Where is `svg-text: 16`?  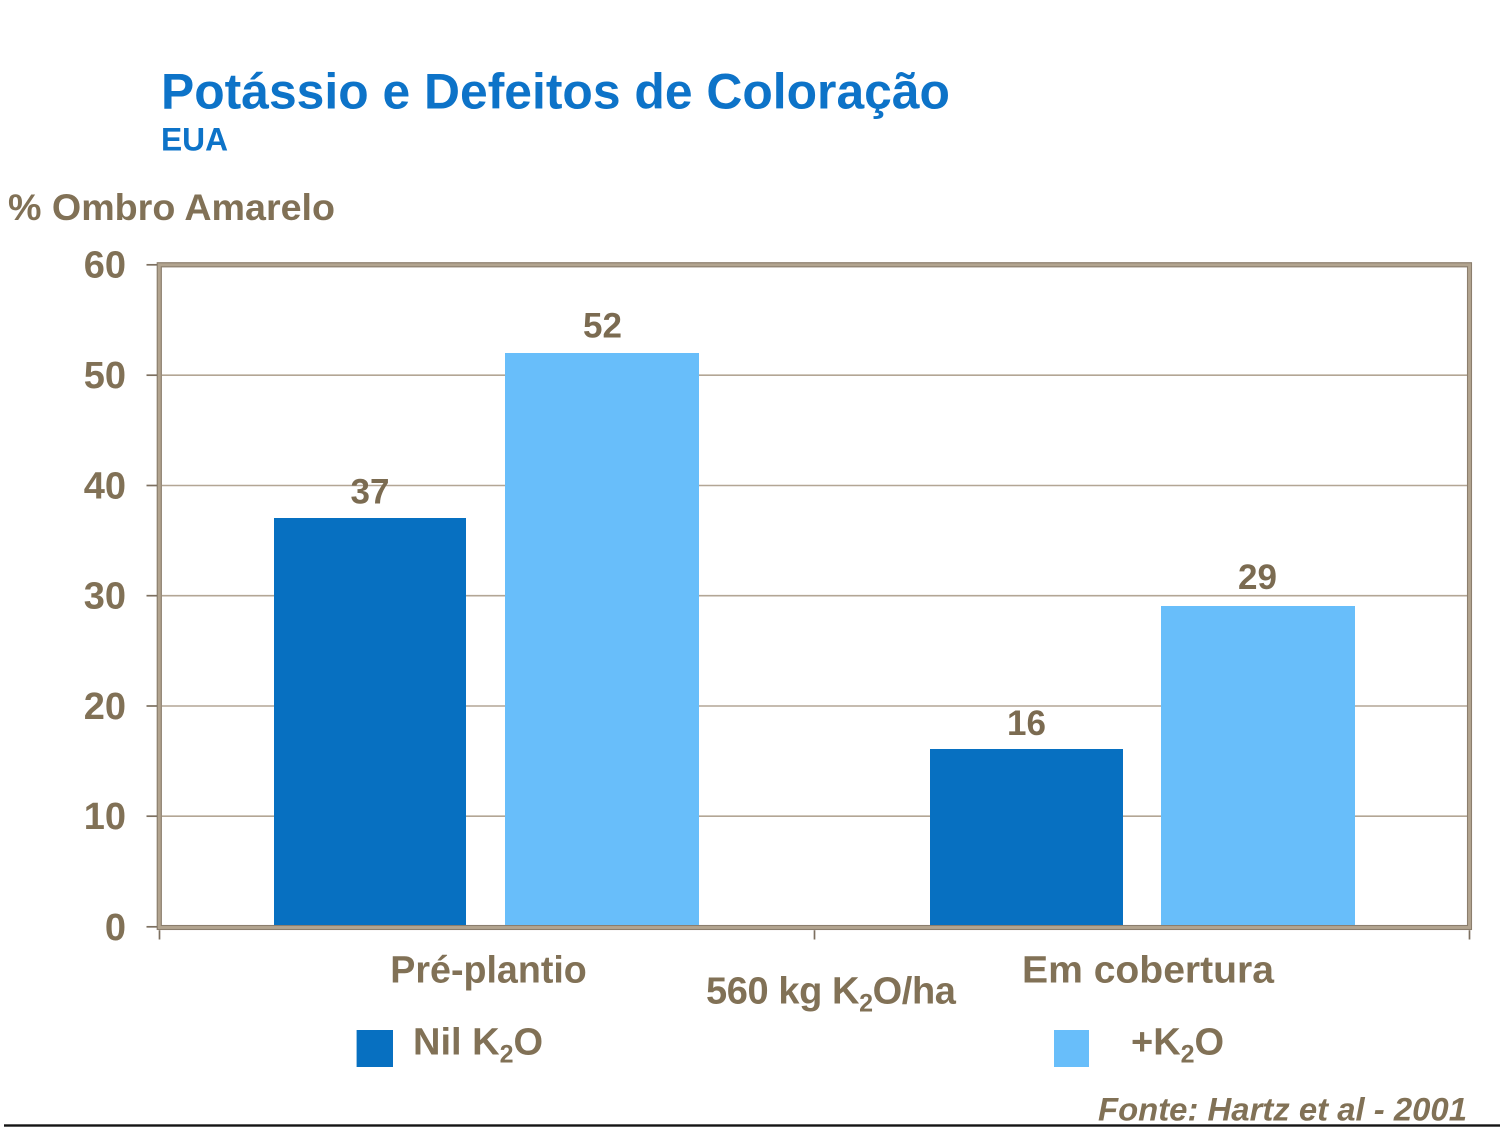 svg-text: 16 is located at coordinates (1026, 723).